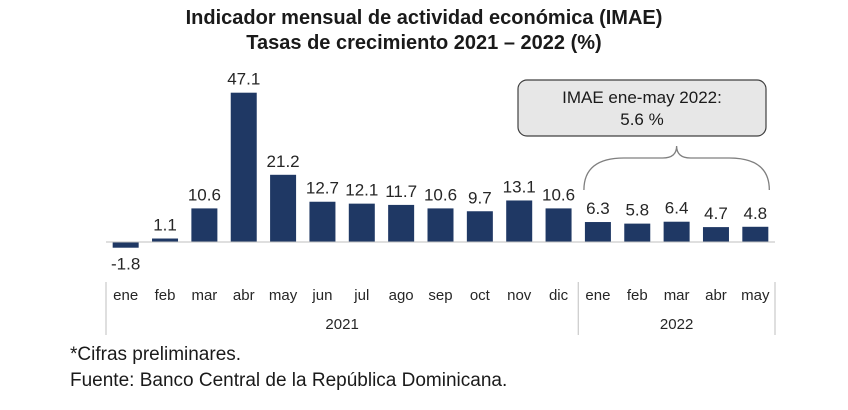 This screenshot has width=848, height=410. What do you see at coordinates (440, 295) in the screenshot?
I see `category-label: sep` at bounding box center [440, 295].